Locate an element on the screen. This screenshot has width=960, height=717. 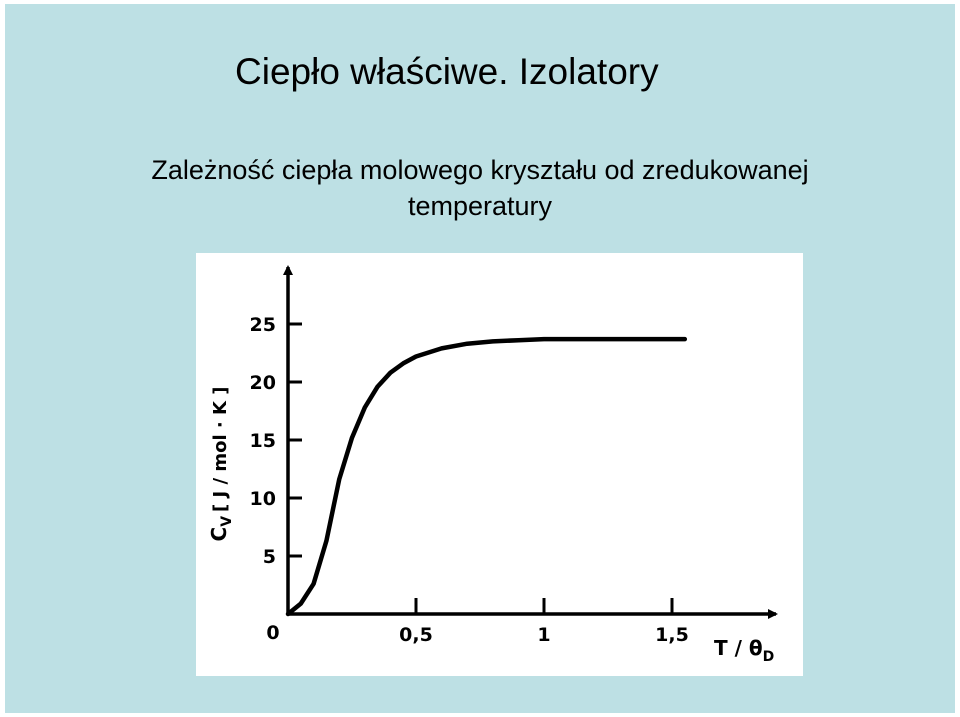
y-axis-units: [ J / mol · K ] is located at coordinates (220, 449).